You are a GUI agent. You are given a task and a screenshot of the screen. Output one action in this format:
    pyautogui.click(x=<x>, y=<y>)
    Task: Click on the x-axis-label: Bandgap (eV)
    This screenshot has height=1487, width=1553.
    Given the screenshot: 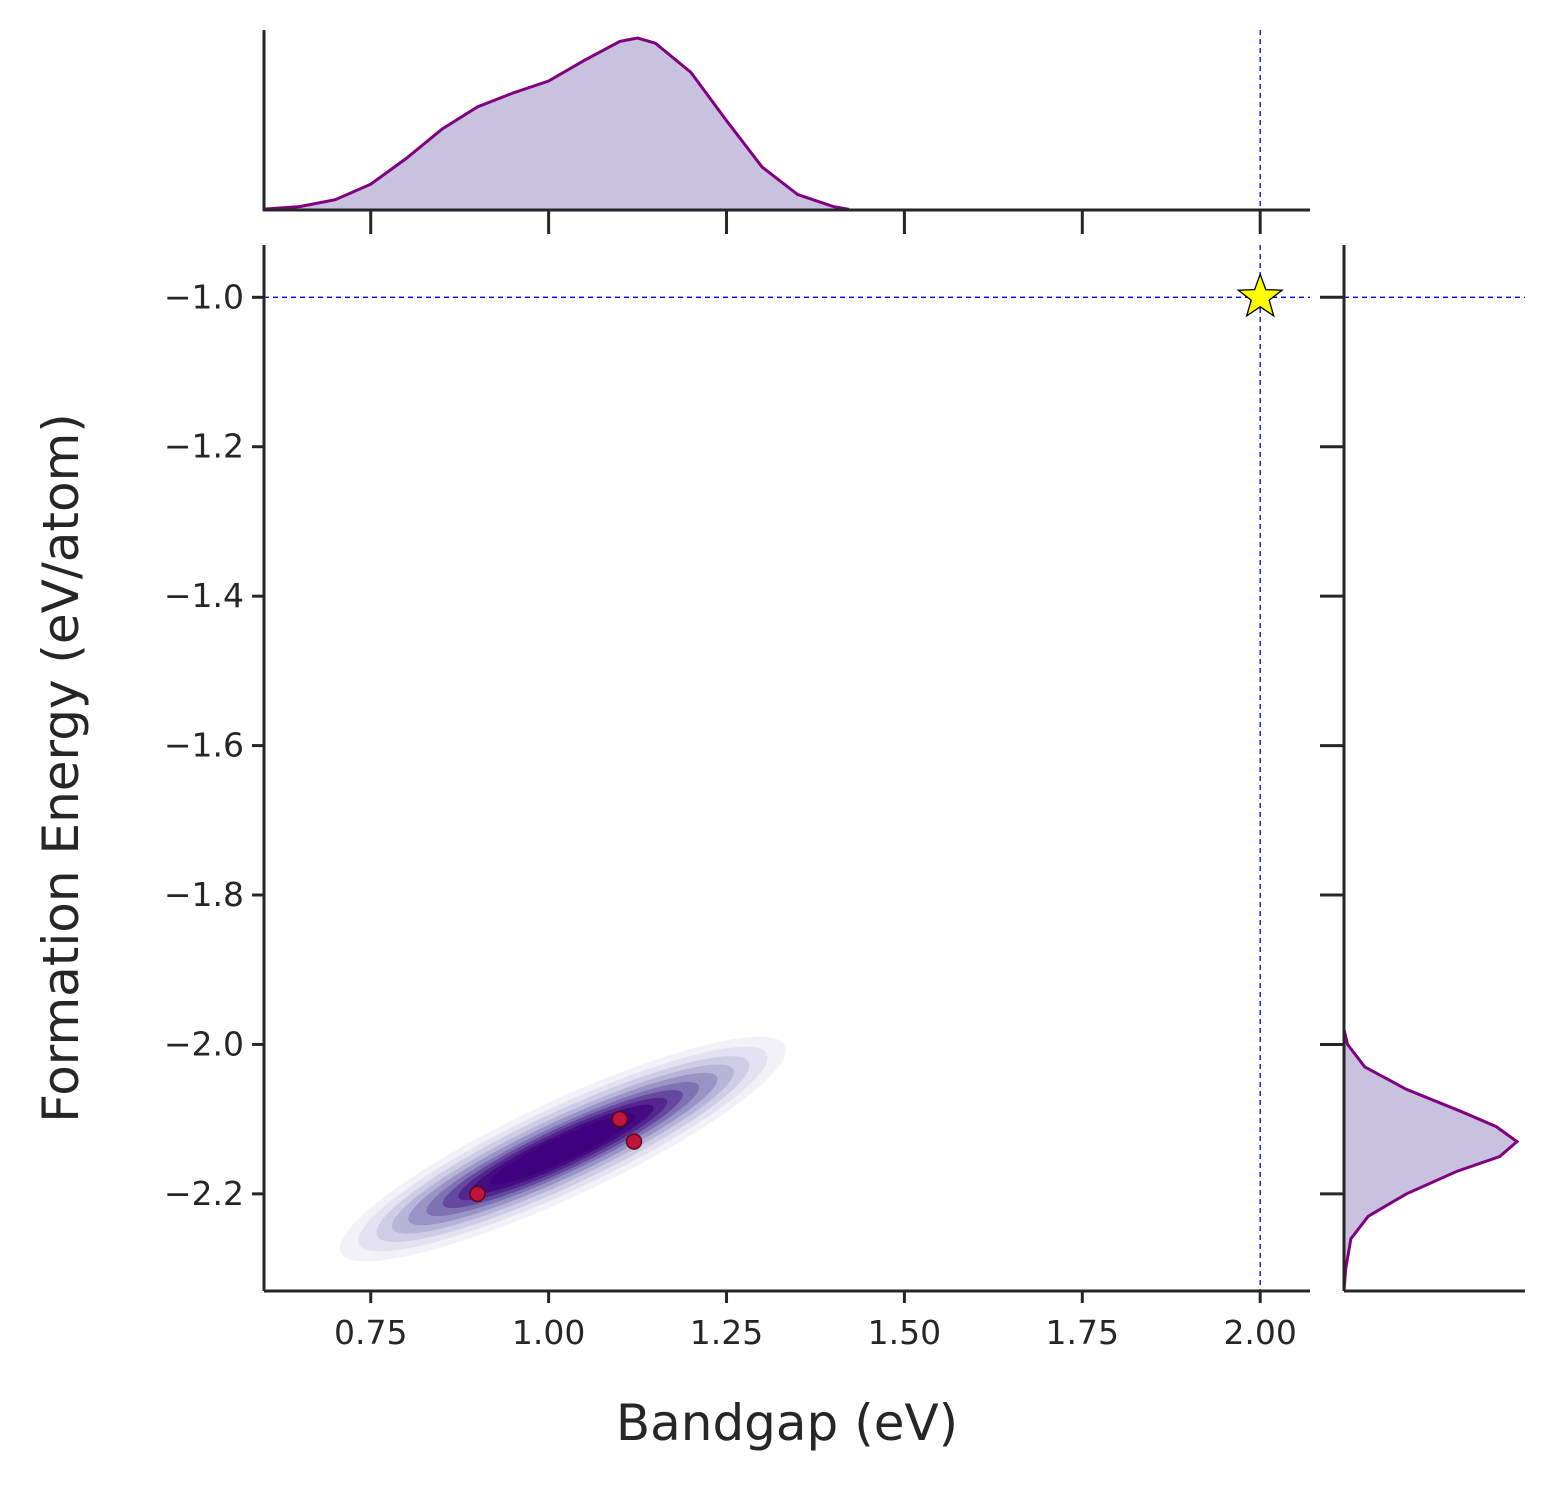 What is the action you would take?
    pyautogui.click(x=787, y=1423)
    